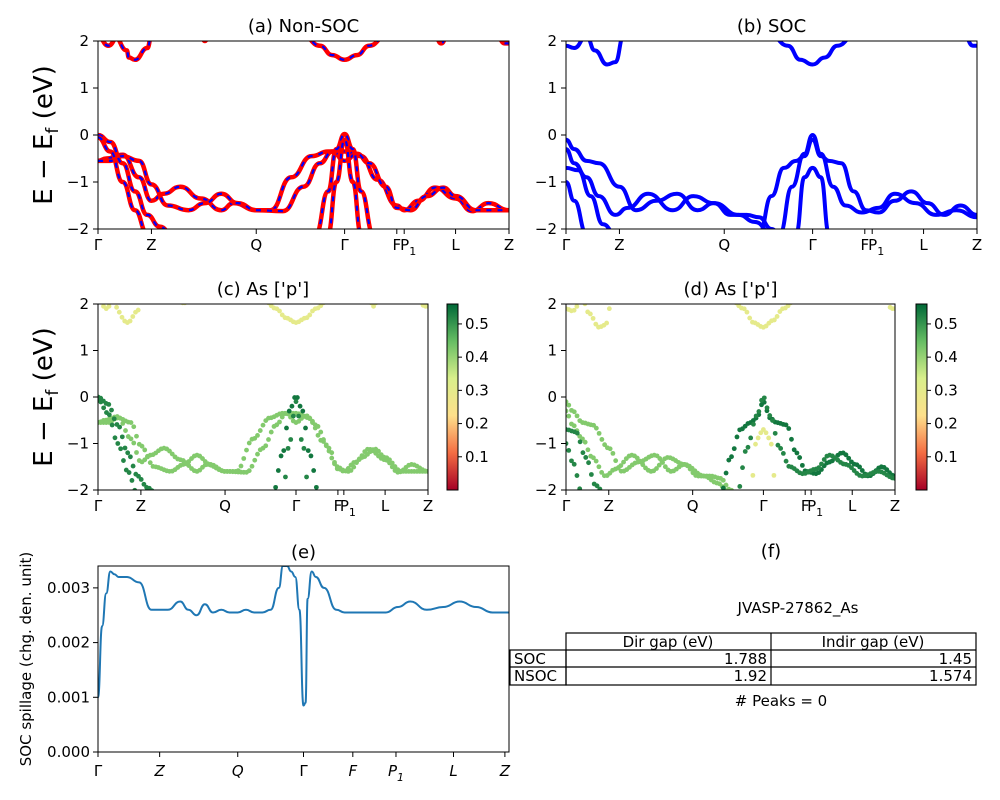 The image size is (1000, 800). Describe the element at coordinates (477, 324) in the screenshot. I see `colorbar-tick-label: 0.5` at that location.